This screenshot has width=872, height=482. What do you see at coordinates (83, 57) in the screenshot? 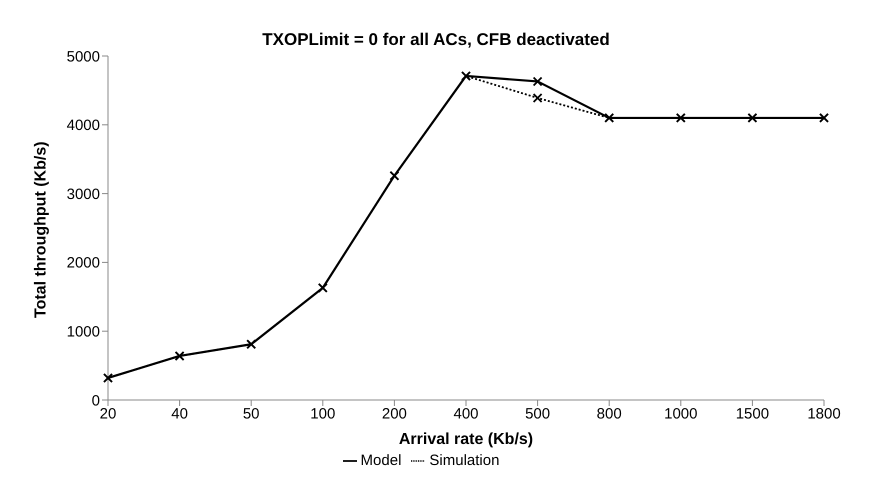
I see `y-tick-label: 5000` at bounding box center [83, 57].